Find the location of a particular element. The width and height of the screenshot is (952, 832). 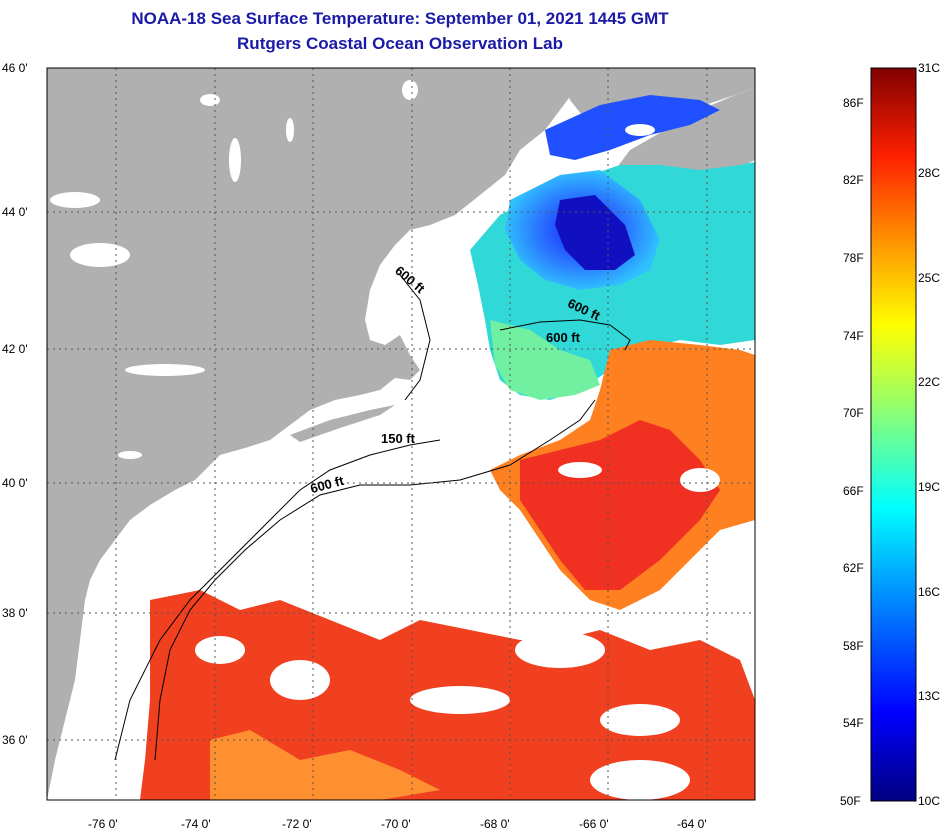

contour-label: 600 ft is located at coordinates (563, 337).